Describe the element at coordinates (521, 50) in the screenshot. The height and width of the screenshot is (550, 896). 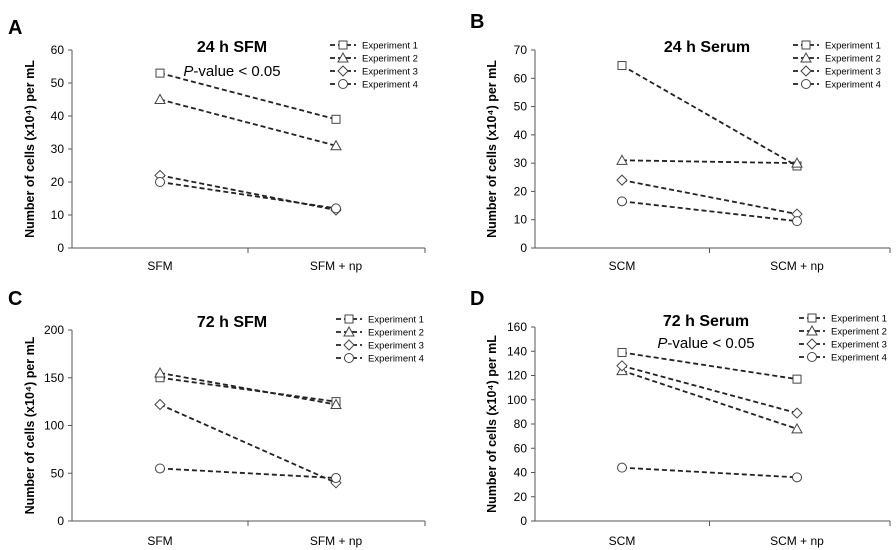
I see `y-tick-label: 70` at that location.